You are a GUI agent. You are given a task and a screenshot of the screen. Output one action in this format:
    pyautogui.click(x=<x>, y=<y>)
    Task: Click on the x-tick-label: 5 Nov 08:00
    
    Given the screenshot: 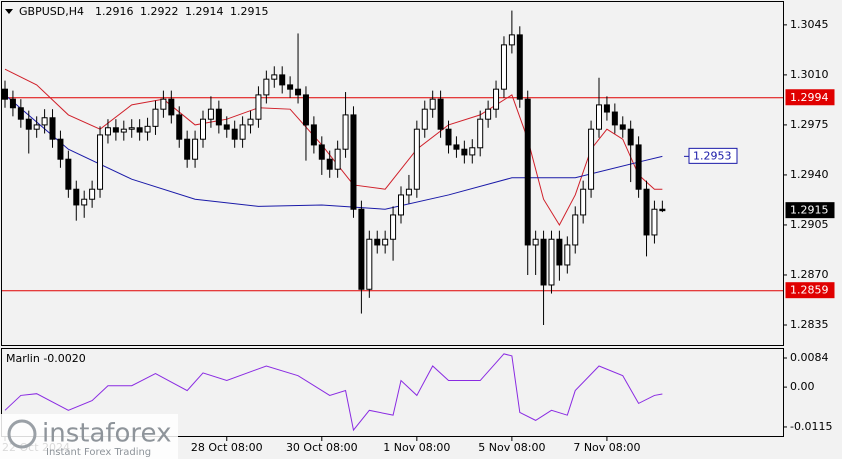 What is the action you would take?
    pyautogui.click(x=511, y=447)
    